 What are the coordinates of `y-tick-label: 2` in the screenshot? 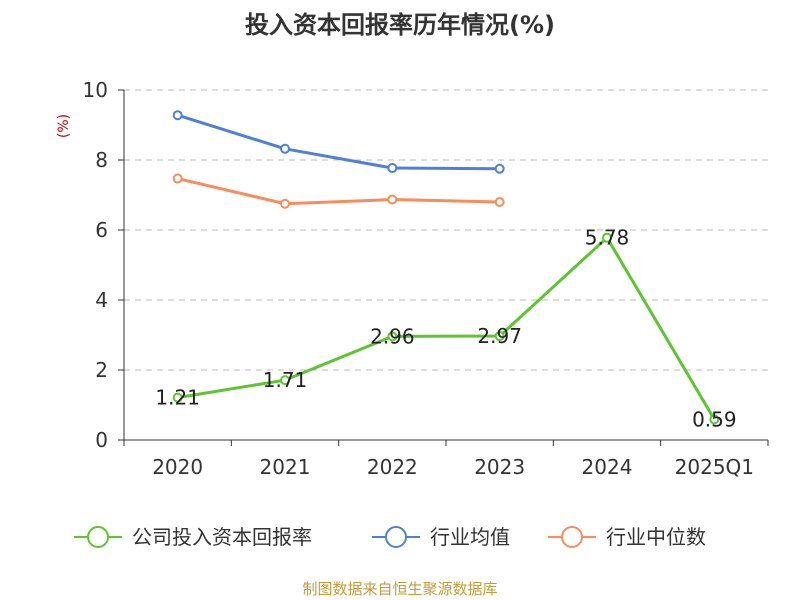 It's located at (101, 370).